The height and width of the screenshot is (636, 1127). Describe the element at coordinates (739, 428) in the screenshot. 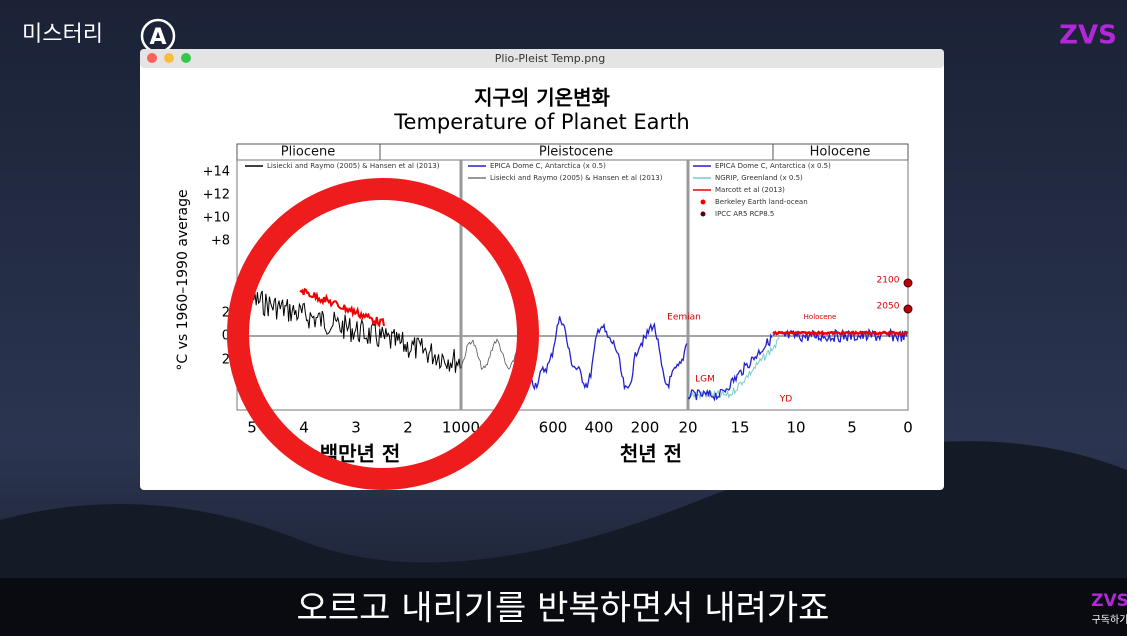

I see `x-tick-label: 15` at that location.